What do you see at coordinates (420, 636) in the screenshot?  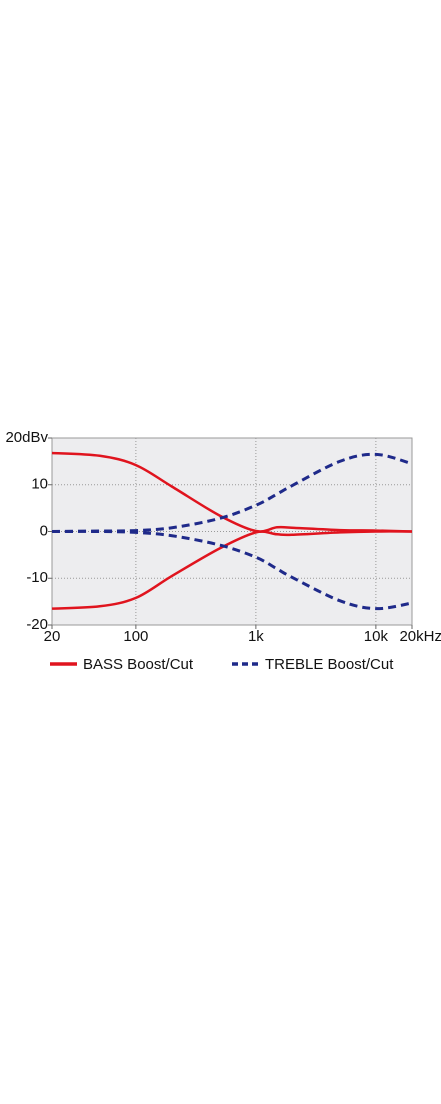 I see `x-tick-label: 20kHz` at bounding box center [420, 636].